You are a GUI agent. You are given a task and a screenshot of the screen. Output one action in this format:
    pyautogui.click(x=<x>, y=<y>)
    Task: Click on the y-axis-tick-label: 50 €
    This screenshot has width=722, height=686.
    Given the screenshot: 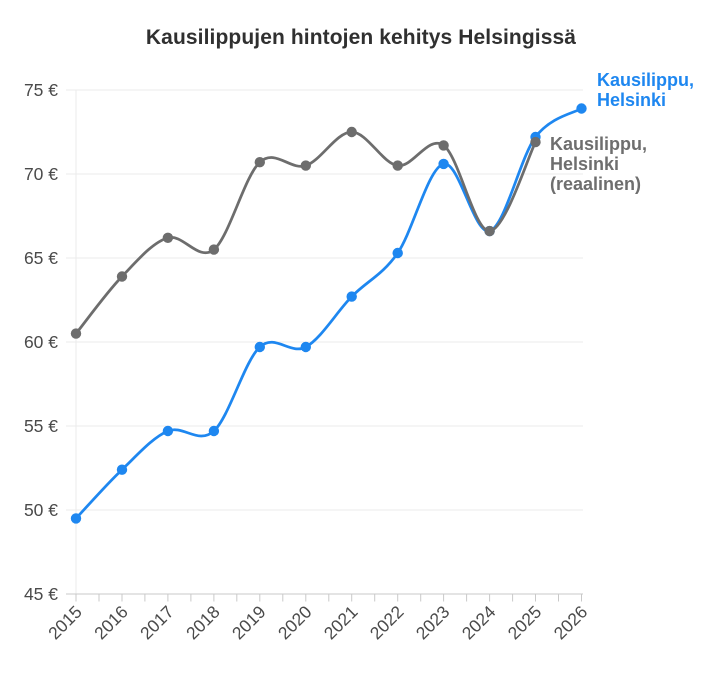 What is the action you would take?
    pyautogui.click(x=41, y=510)
    